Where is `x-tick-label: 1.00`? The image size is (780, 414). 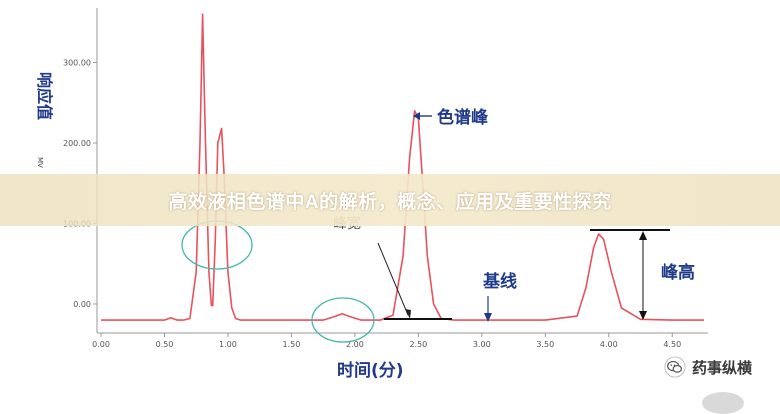 x-tick-label: 1.00 is located at coordinates (228, 344).